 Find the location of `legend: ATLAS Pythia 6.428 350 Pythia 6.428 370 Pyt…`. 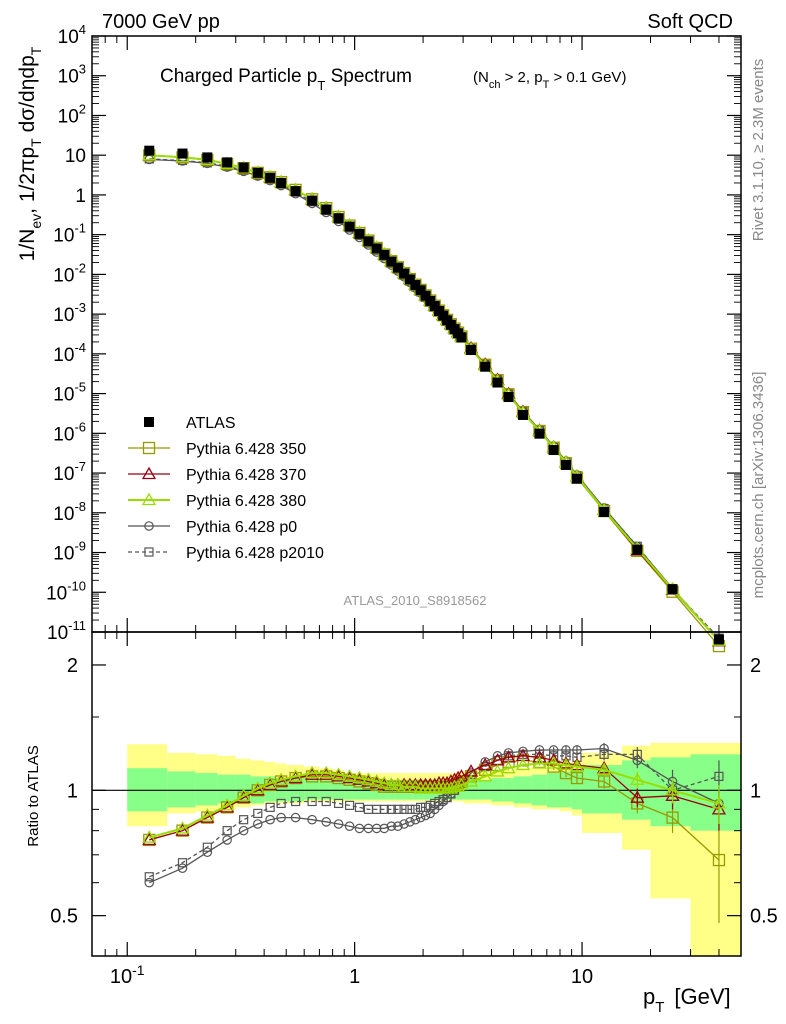

legend: ATLAS Pythia 6.428 350 Pythia 6.428 370 Pyt… is located at coordinates (226, 488).